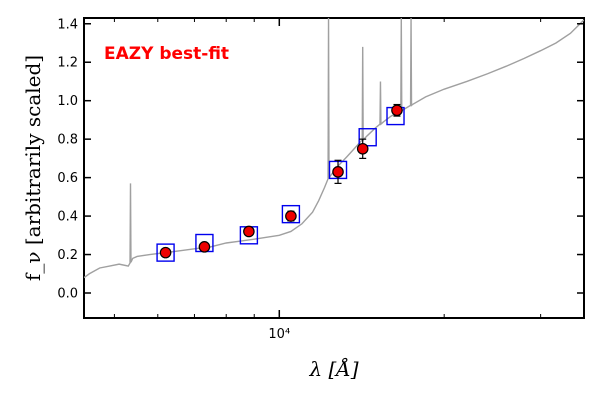 The height and width of the screenshot is (400, 600). What do you see at coordinates (67, 101) in the screenshot?
I see `y-tick-label: 1.0` at bounding box center [67, 101].